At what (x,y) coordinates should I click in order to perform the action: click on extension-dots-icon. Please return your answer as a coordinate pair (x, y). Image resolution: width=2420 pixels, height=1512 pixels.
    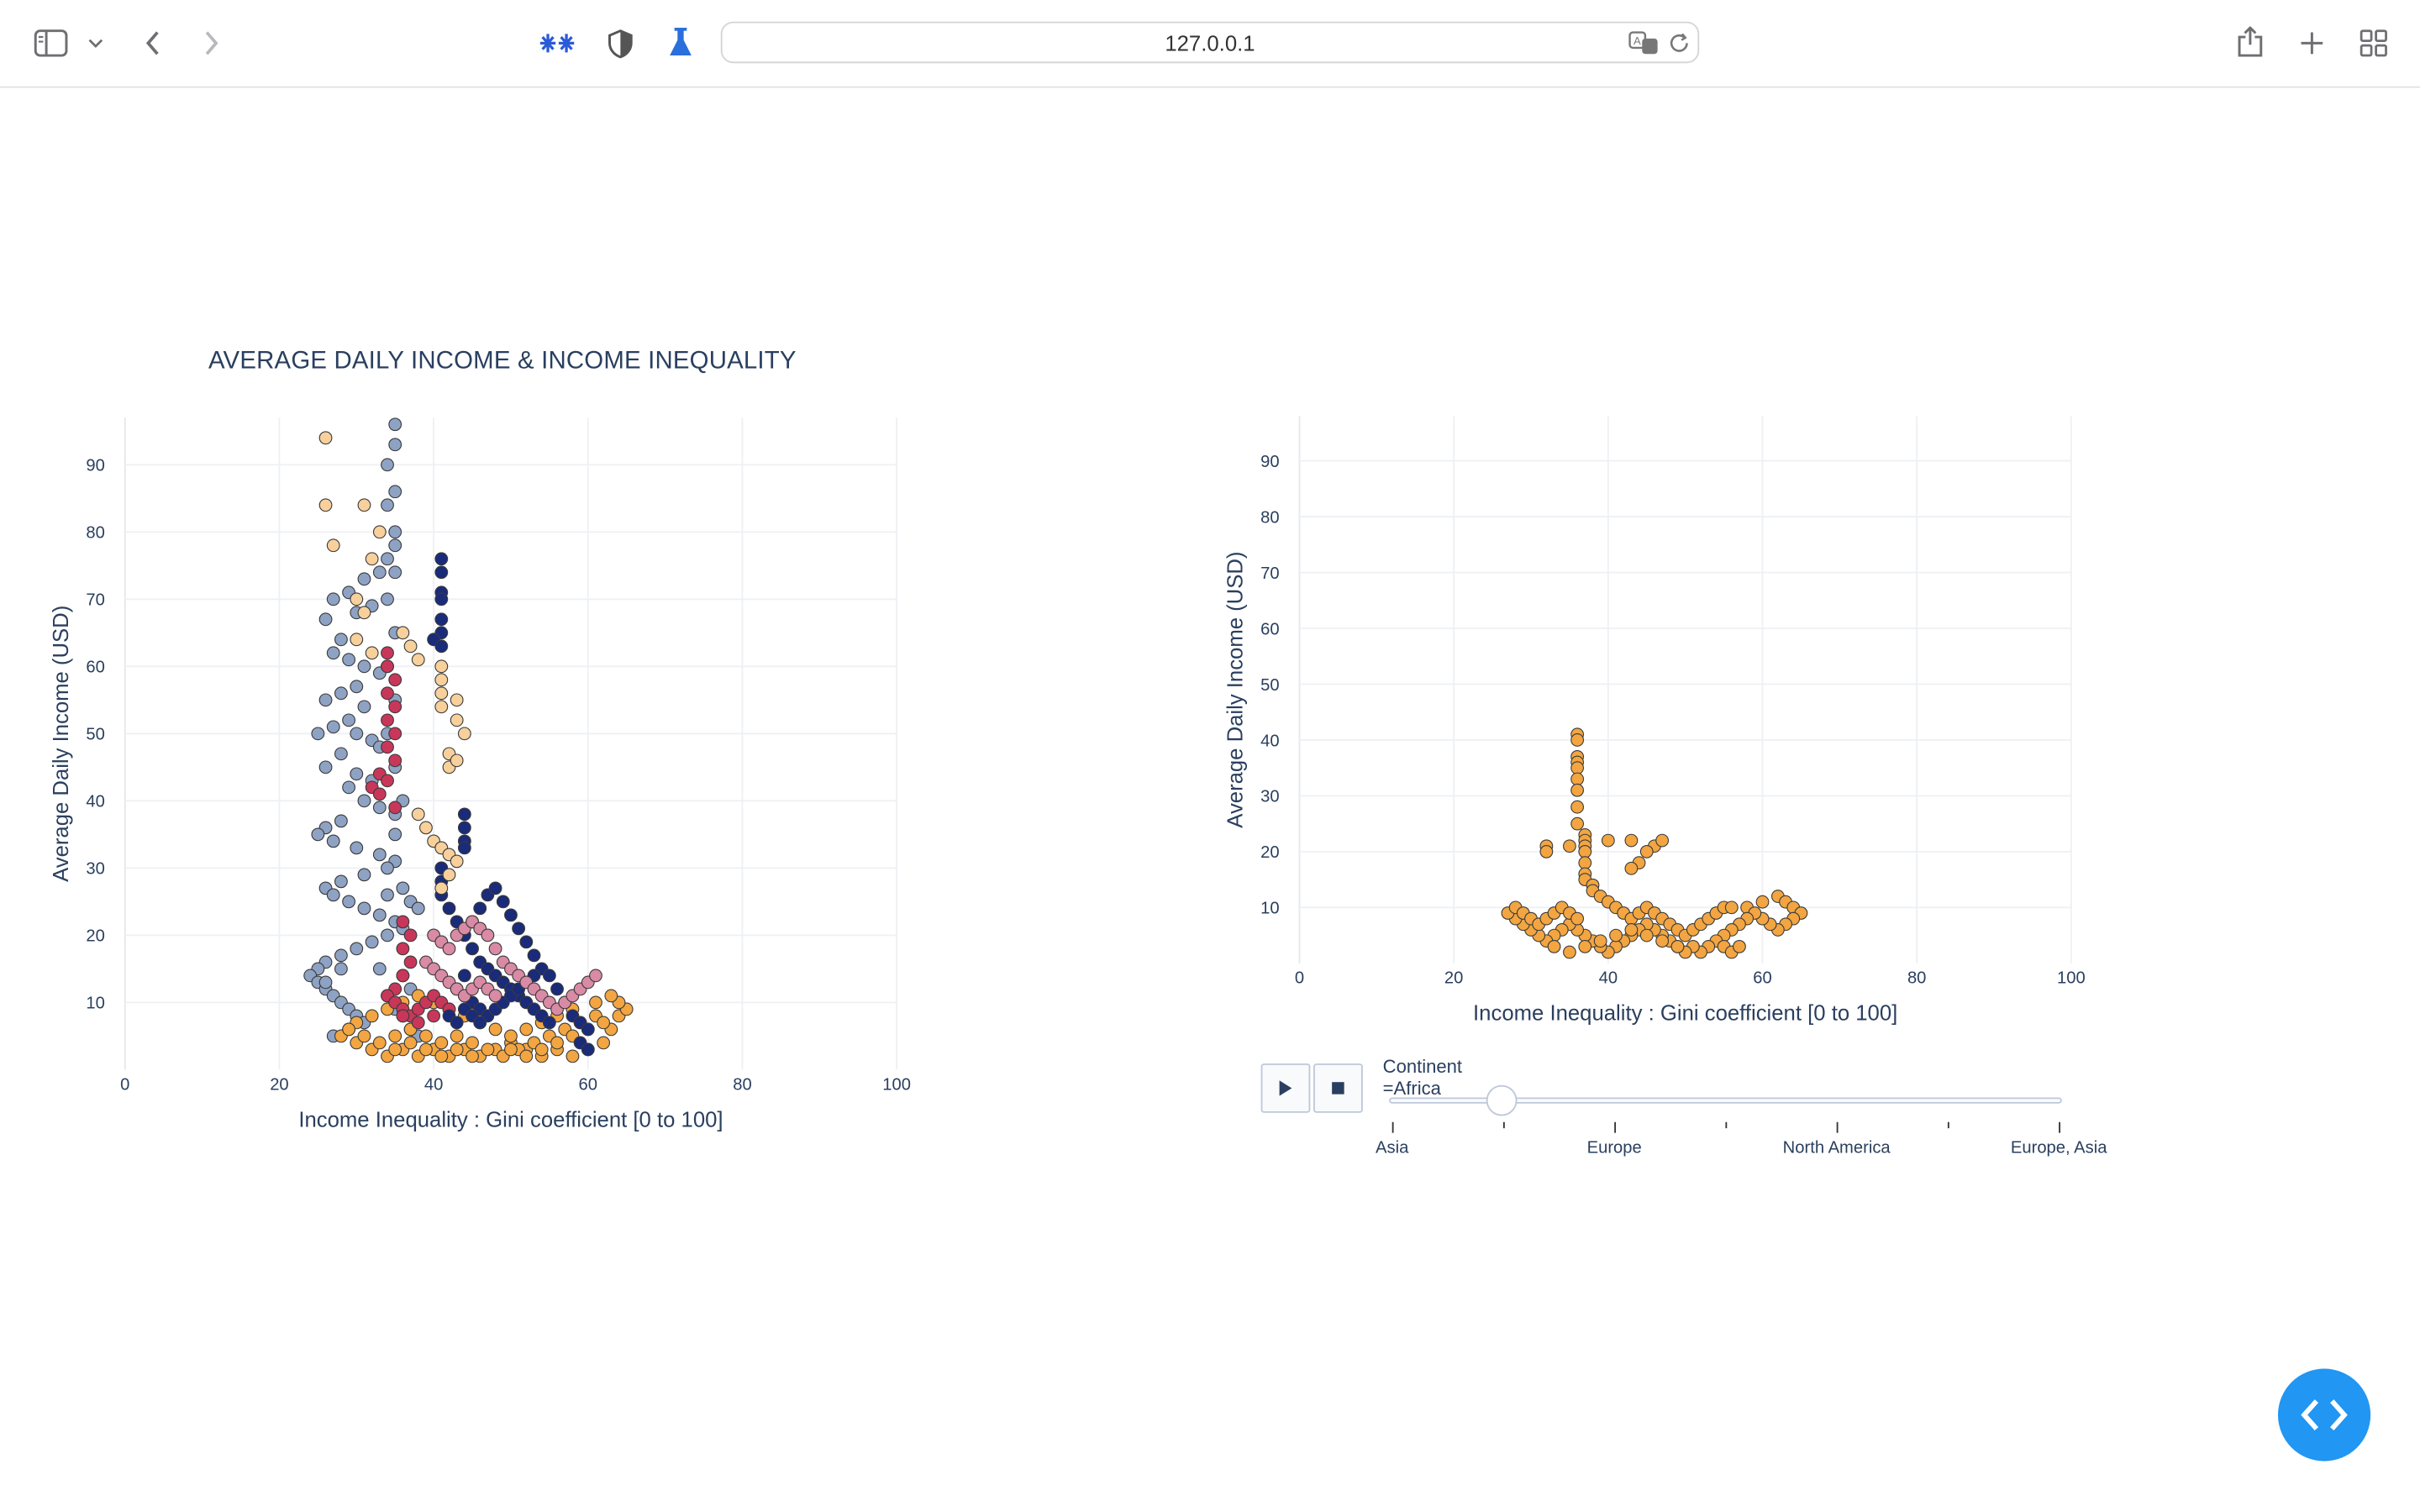
    Looking at the image, I should click on (557, 42).